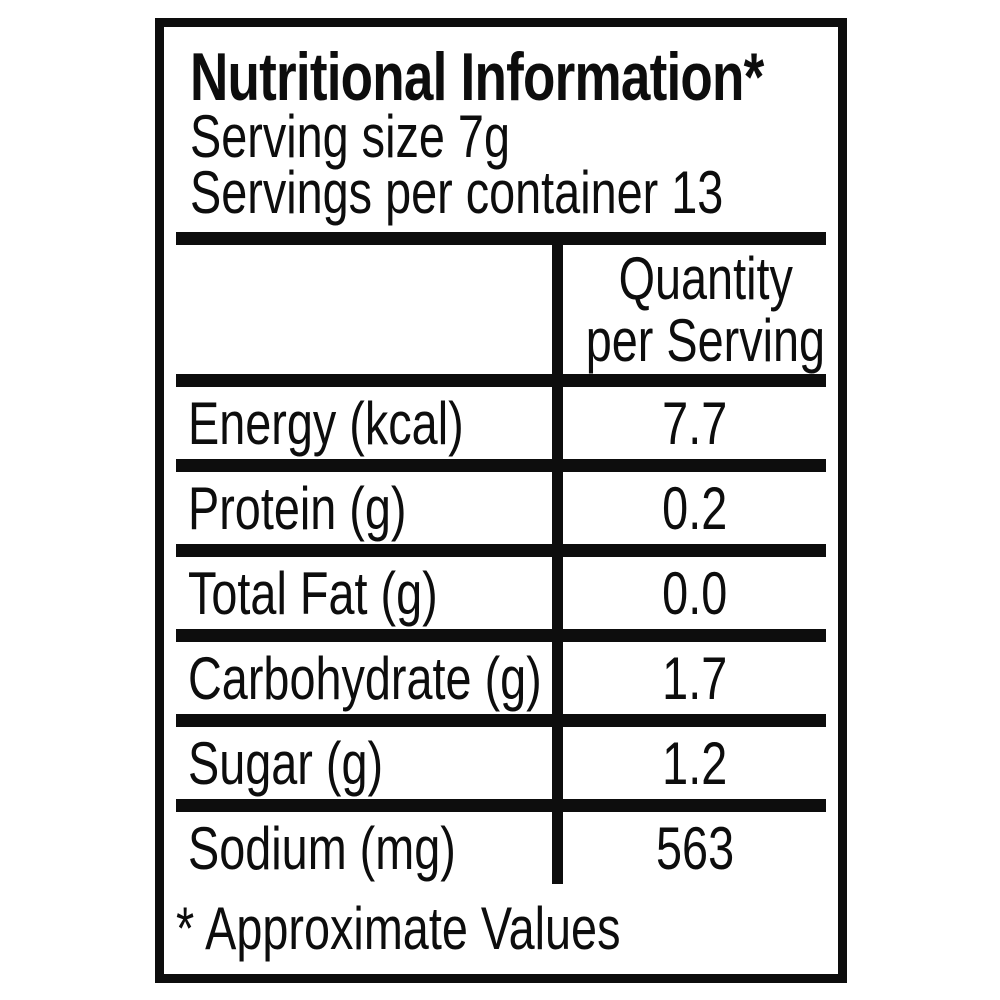 This screenshot has height=1000, width=1000. I want to click on quantity-header-line1: Quantity, so click(705, 278).